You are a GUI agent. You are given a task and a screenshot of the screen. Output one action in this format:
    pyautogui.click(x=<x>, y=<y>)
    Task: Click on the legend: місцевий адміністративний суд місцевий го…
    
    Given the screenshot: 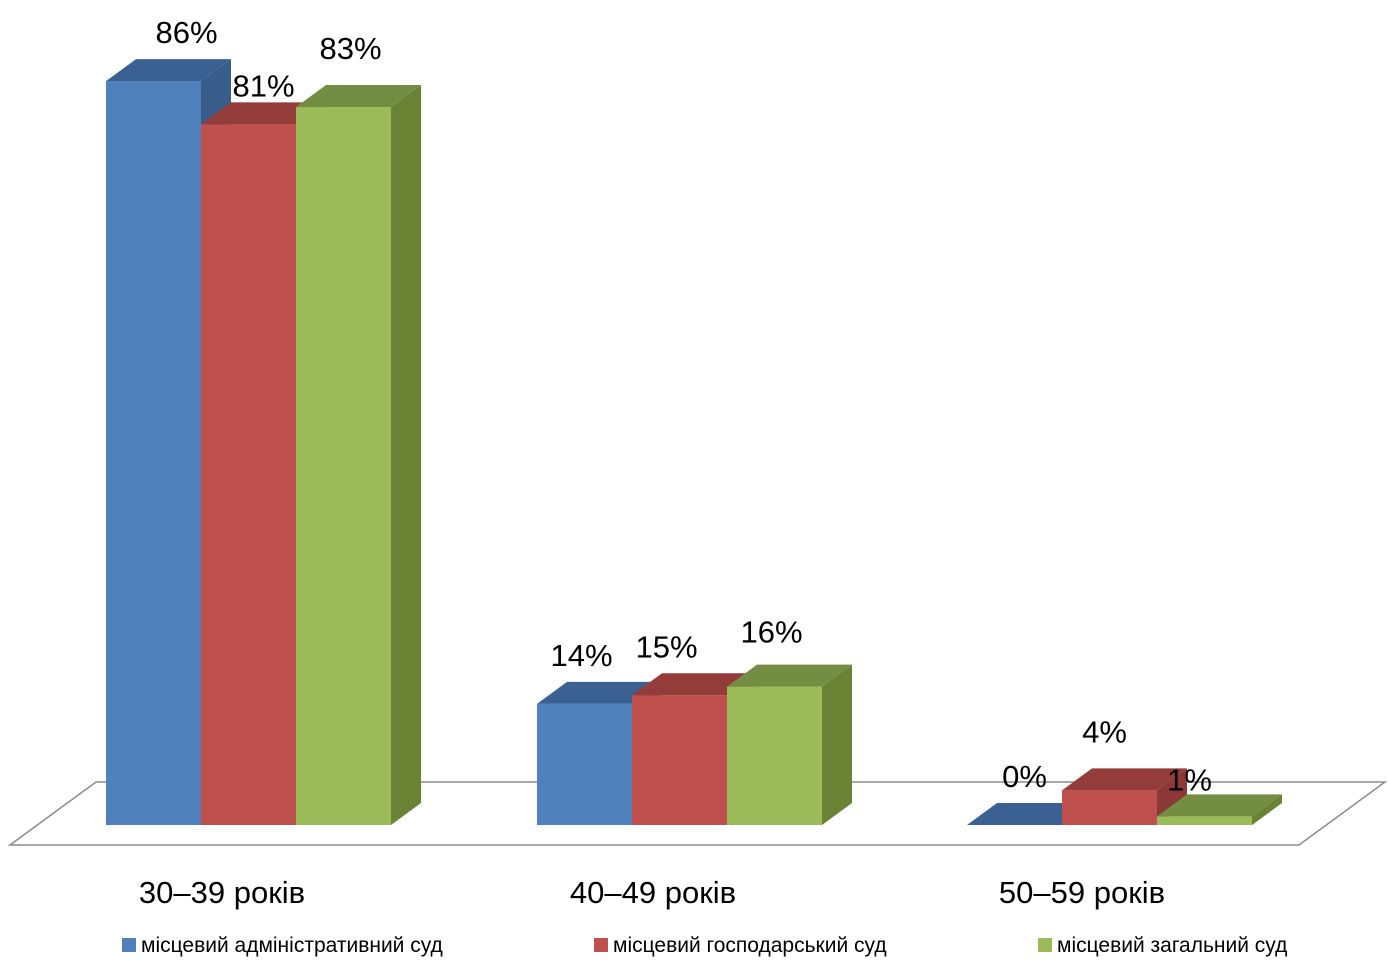 What is the action you would take?
    pyautogui.click(x=704, y=945)
    